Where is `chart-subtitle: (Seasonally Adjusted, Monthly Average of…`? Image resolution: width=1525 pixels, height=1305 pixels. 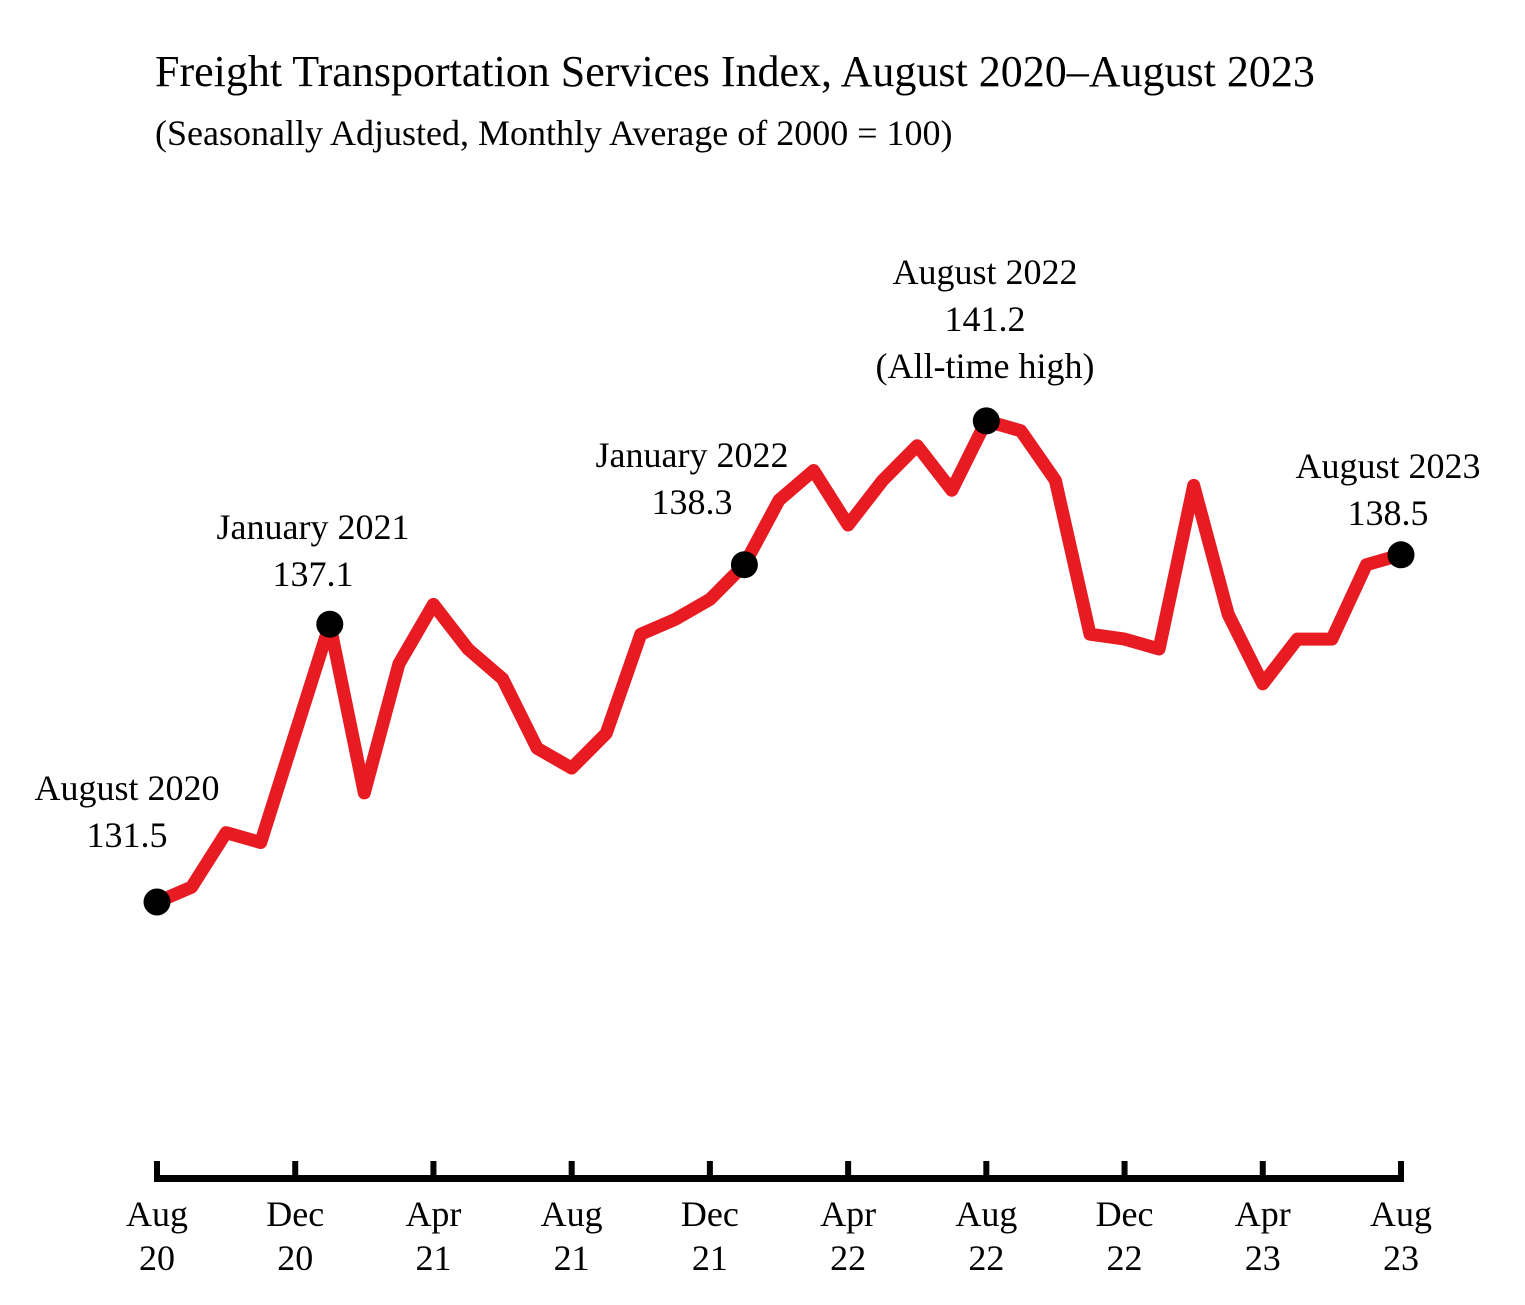
chart-subtitle: (Seasonally Adjusted, Monthly Average of… is located at coordinates (554, 133).